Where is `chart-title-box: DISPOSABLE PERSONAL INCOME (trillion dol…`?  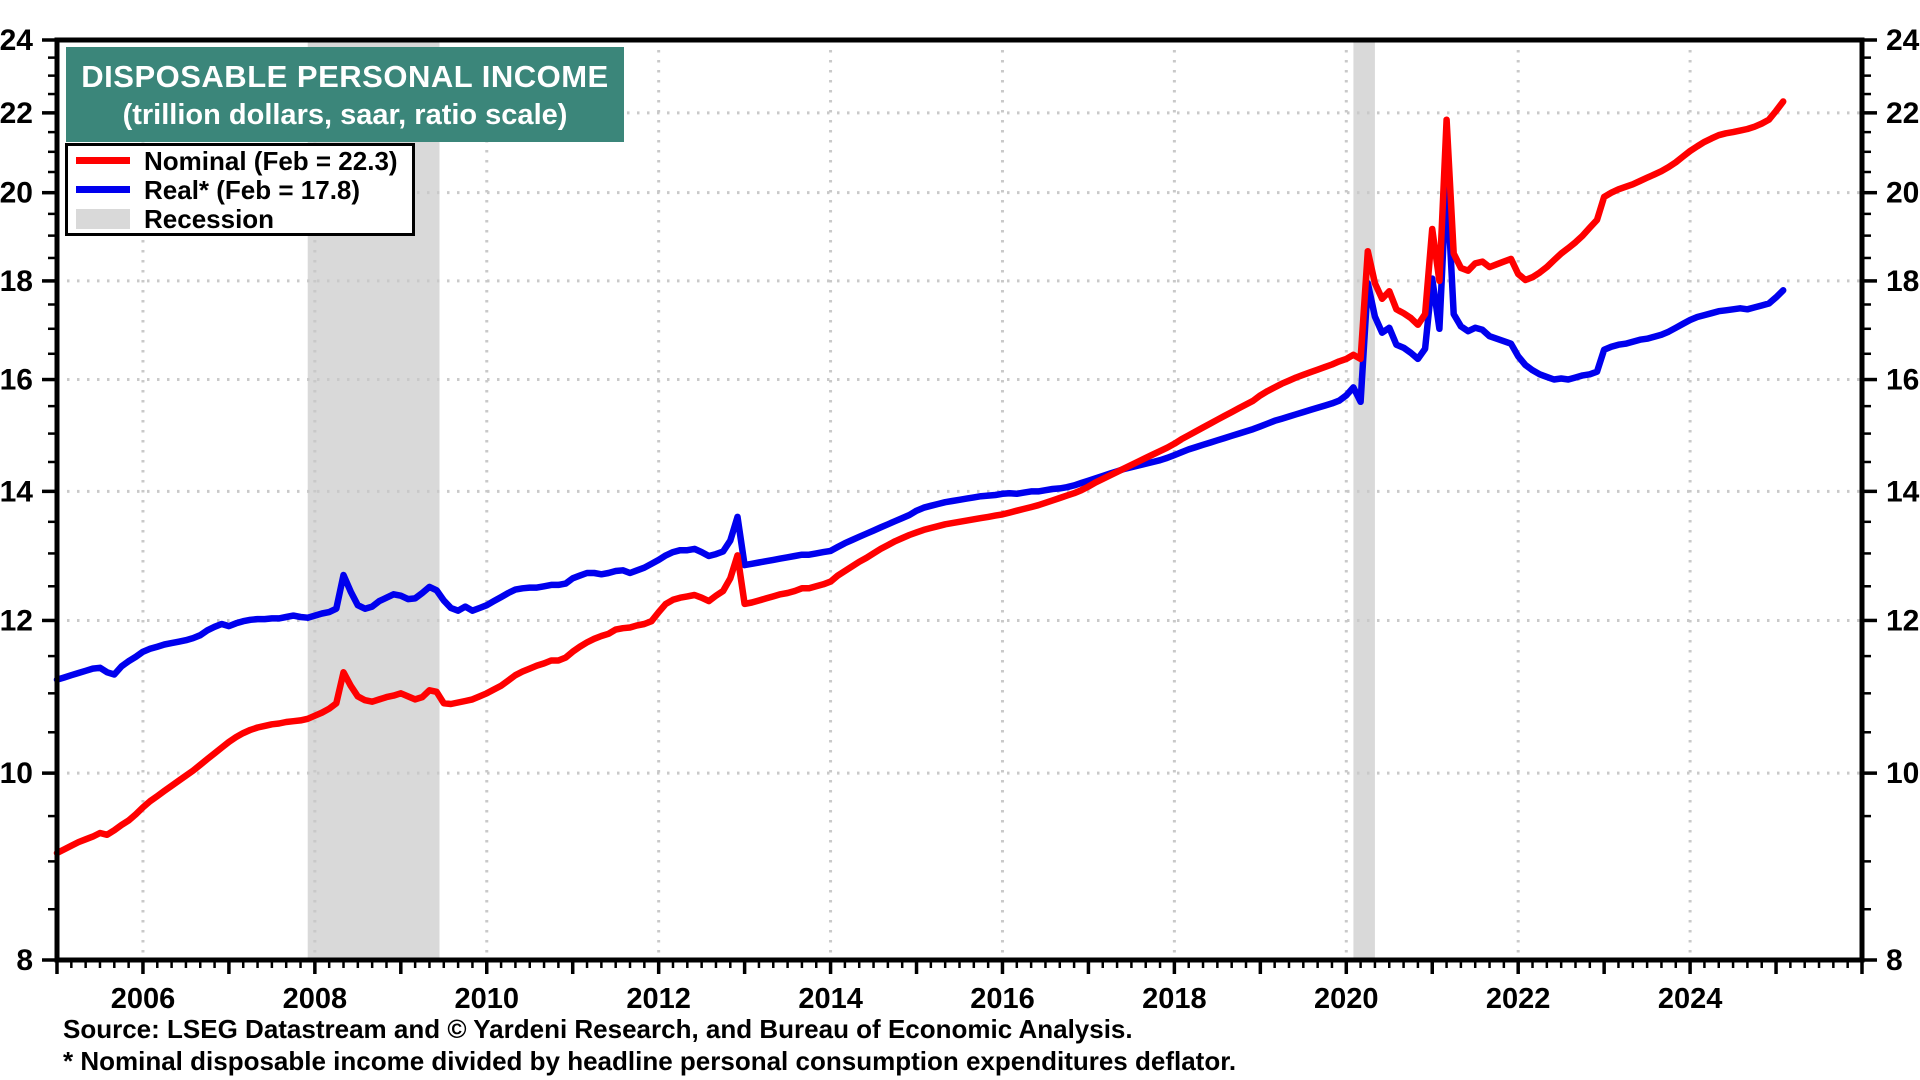 chart-title-box: DISPOSABLE PERSONAL INCOME (trillion dol… is located at coordinates (345, 94).